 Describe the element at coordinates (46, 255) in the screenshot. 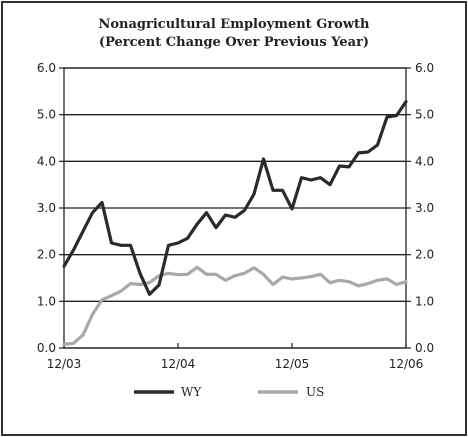

I see `y-tick-label-left: 2.0` at that location.